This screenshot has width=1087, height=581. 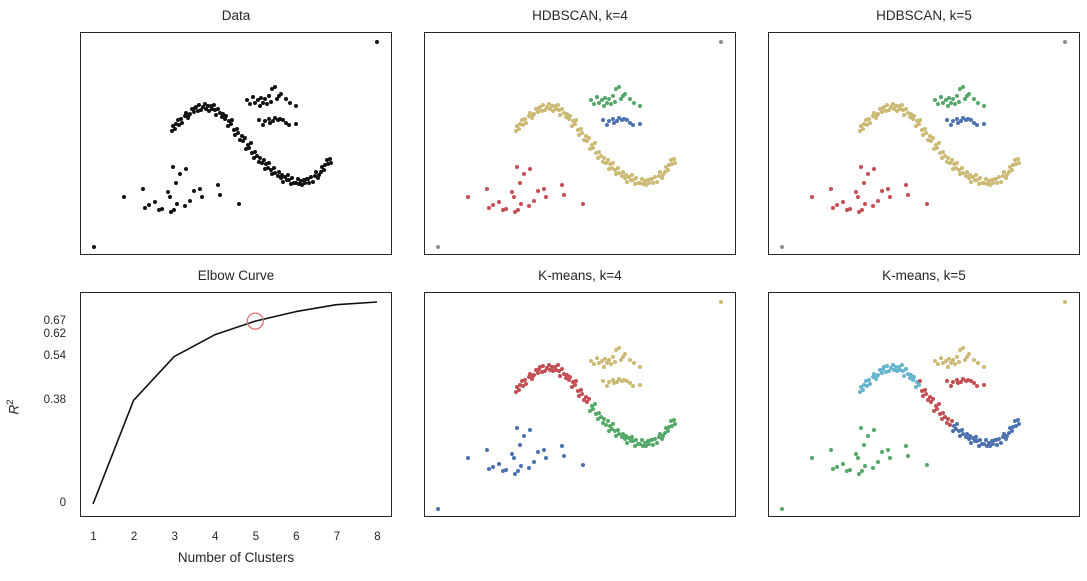 What do you see at coordinates (236, 275) in the screenshot?
I see `panel-title: Elbow Curve` at bounding box center [236, 275].